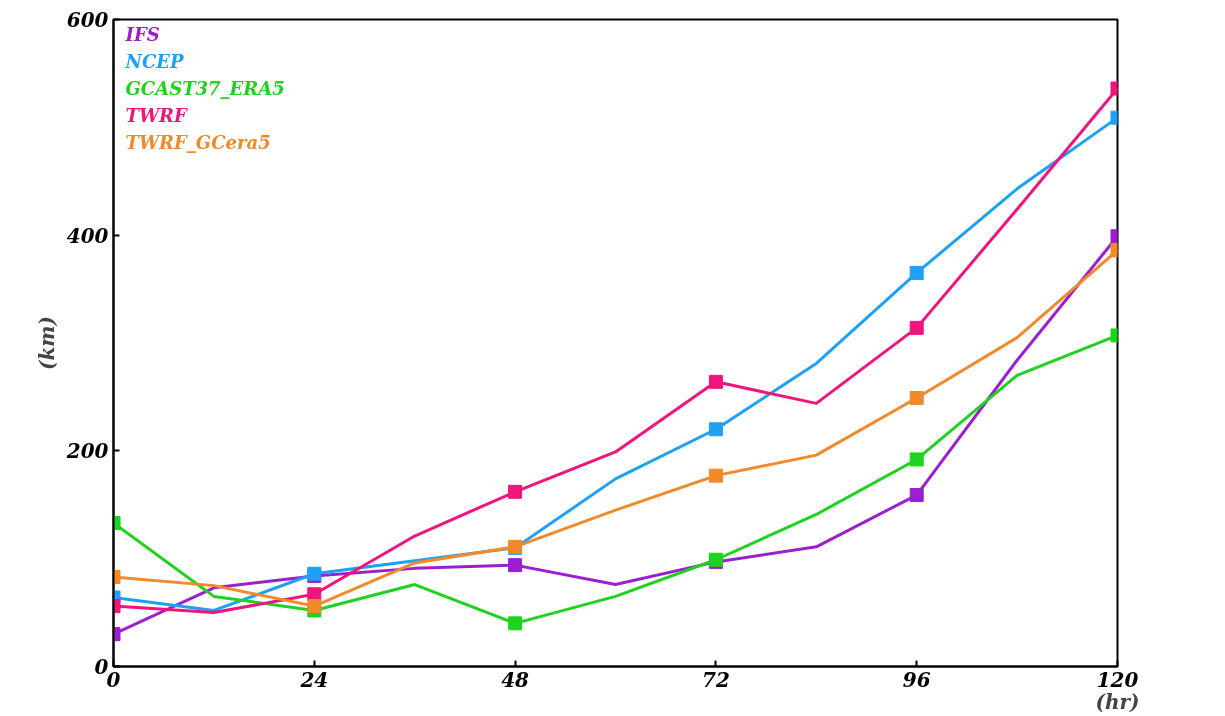 The height and width of the screenshot is (716, 1225). What do you see at coordinates (154, 61) in the screenshot?
I see `text: NCEP` at bounding box center [154, 61].